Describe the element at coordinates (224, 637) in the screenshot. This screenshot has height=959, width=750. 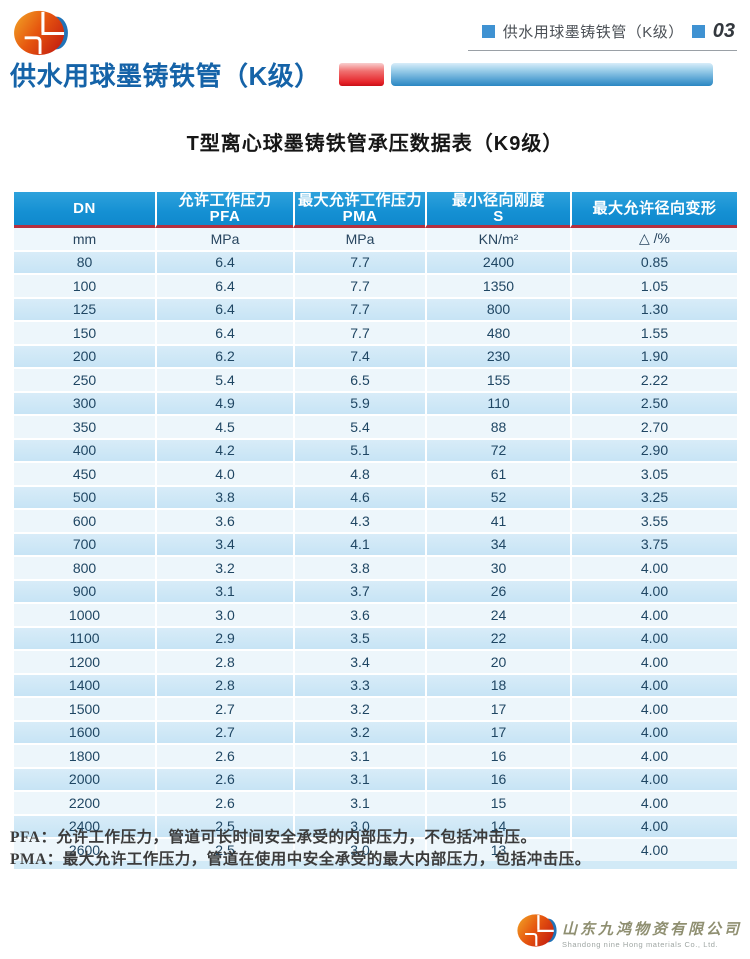
I see `data-cell: 2.9` at that location.